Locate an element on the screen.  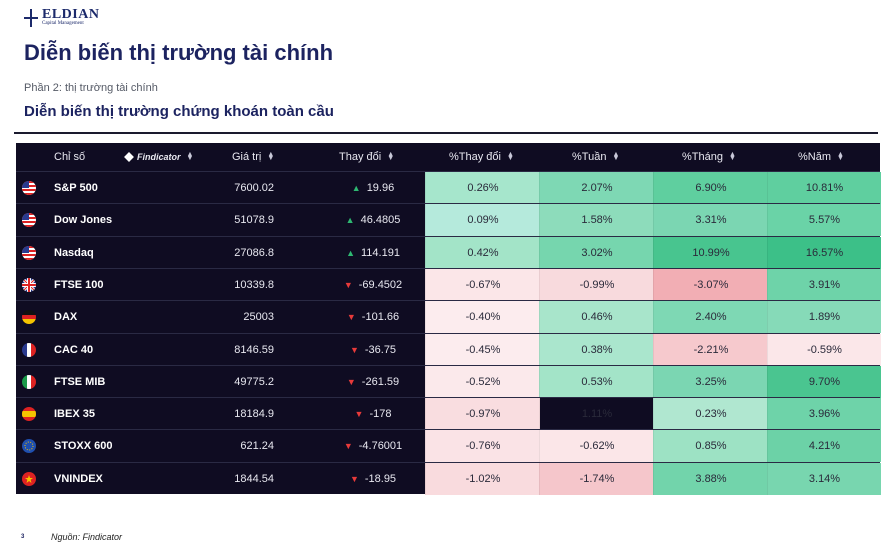
pct-year-cell: 3.91% is located at coordinates (824, 284).